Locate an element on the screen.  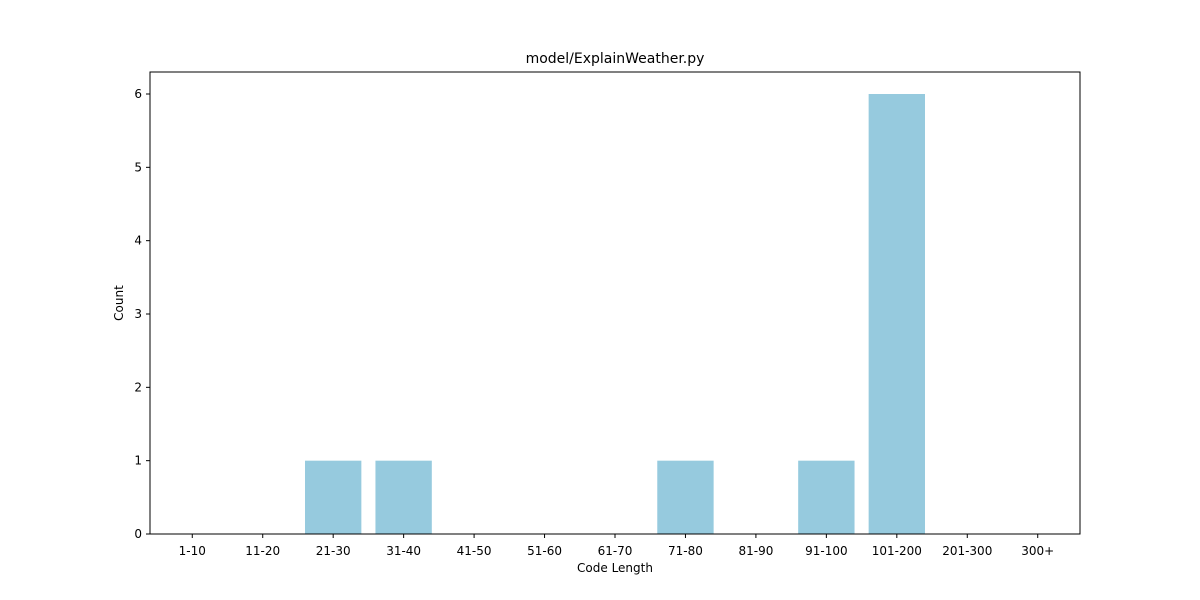
y-tick-label: 5 is located at coordinates (138, 167).